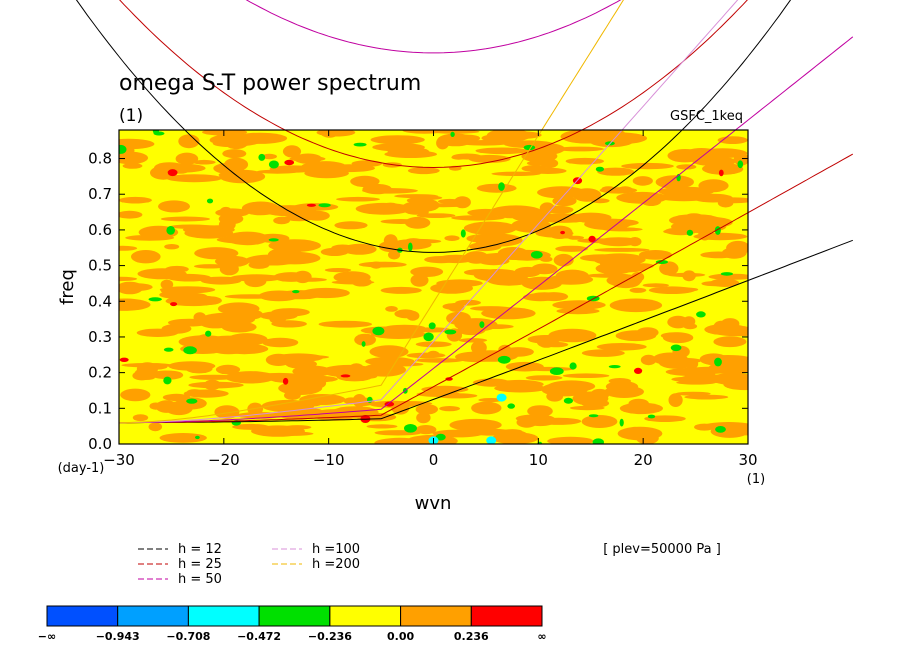 Image resolution: width=904 pixels, height=654 pixels. I want to click on colorbar-label: 0.236, so click(471, 636).